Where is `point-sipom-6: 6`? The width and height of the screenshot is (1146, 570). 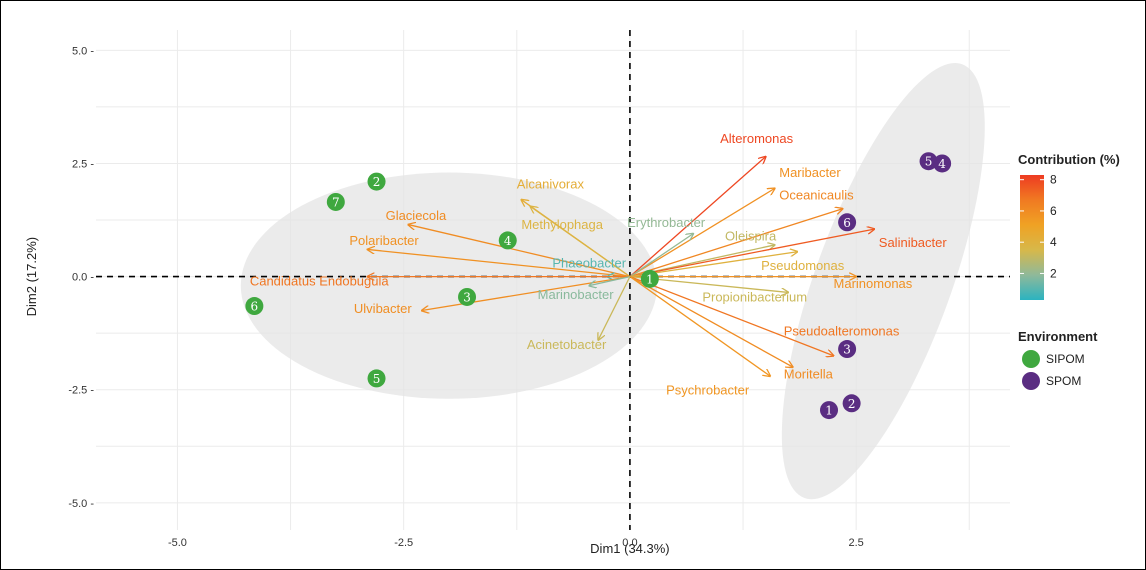
point-sipom-6: 6 is located at coordinates (254, 306).